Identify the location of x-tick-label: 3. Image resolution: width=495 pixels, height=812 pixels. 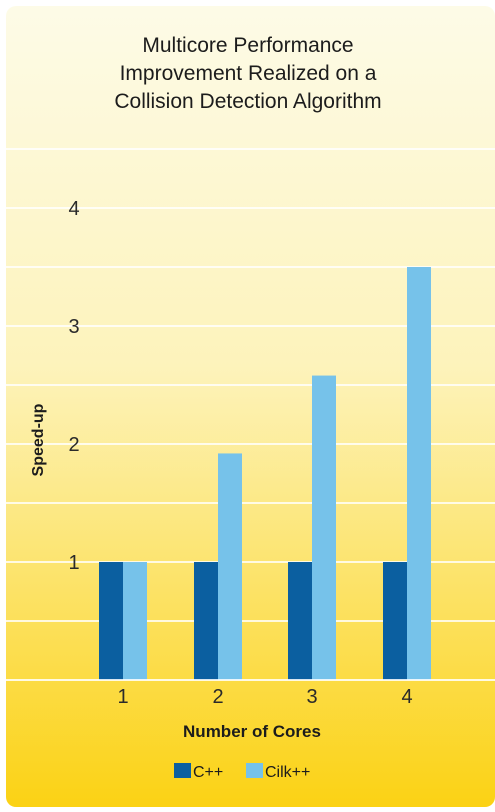
(311, 697).